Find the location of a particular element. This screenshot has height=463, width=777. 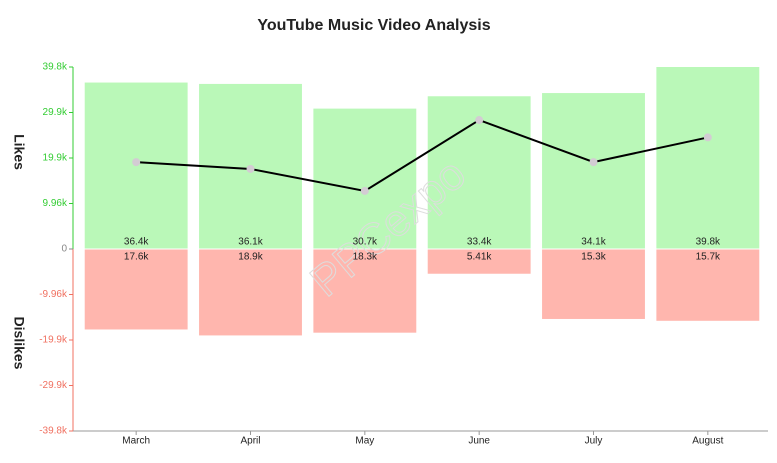

x-tick-label: June is located at coordinates (479, 441).